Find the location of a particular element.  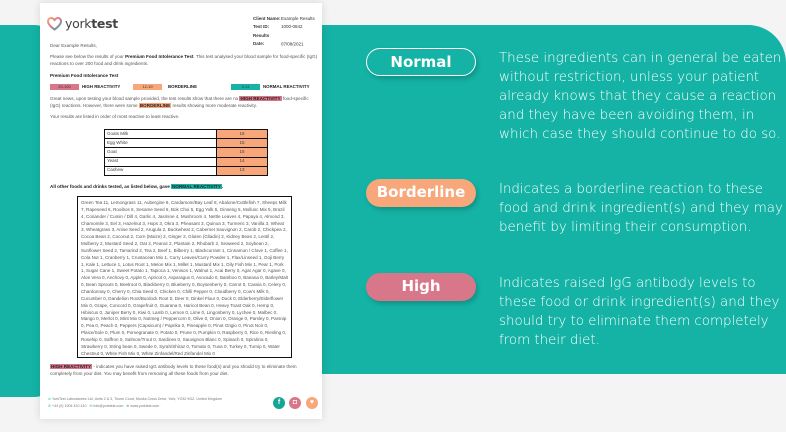

legend-high-range: 20-100 is located at coordinates (64, 87).